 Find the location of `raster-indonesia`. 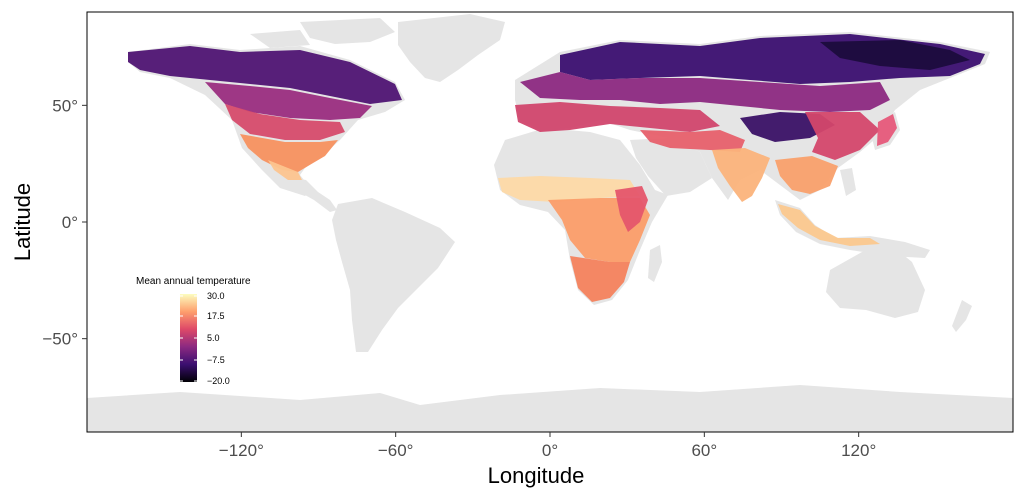

raster-indonesia is located at coordinates (829, 225).